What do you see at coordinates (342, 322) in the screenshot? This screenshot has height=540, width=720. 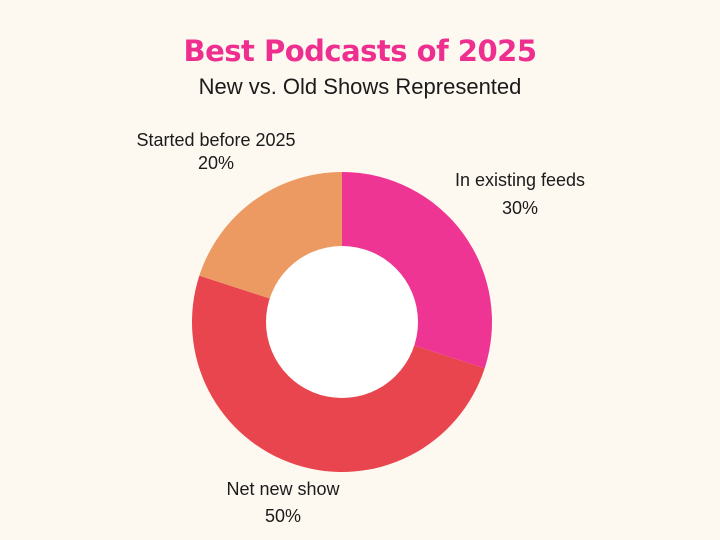 I see `donut-hole` at bounding box center [342, 322].